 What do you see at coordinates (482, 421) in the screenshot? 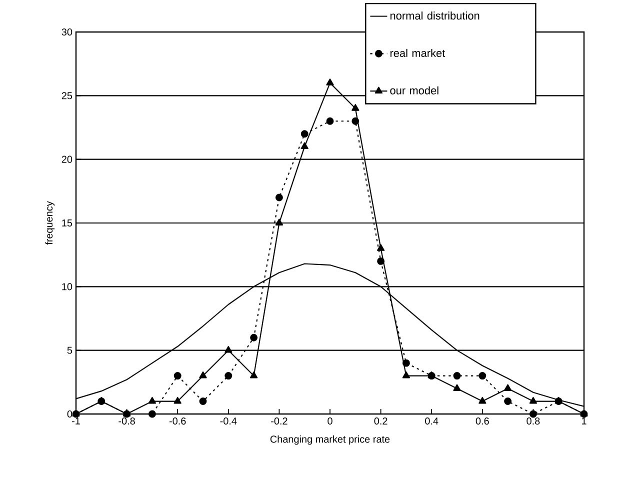
I see `x-tick-label: 0.6` at bounding box center [482, 421].